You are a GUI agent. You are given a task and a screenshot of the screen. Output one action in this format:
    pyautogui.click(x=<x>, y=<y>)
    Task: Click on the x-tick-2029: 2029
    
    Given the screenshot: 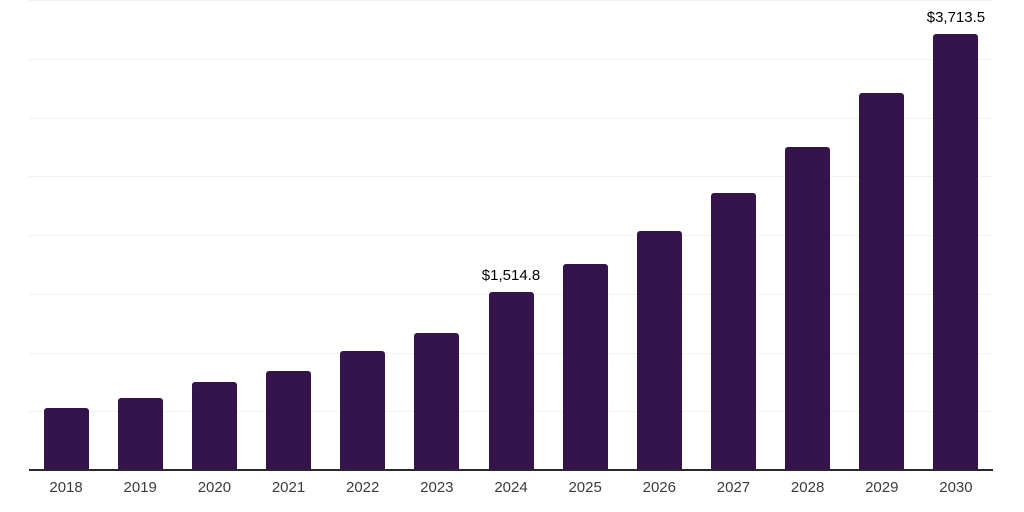 What is the action you would take?
    pyautogui.click(x=882, y=487)
    